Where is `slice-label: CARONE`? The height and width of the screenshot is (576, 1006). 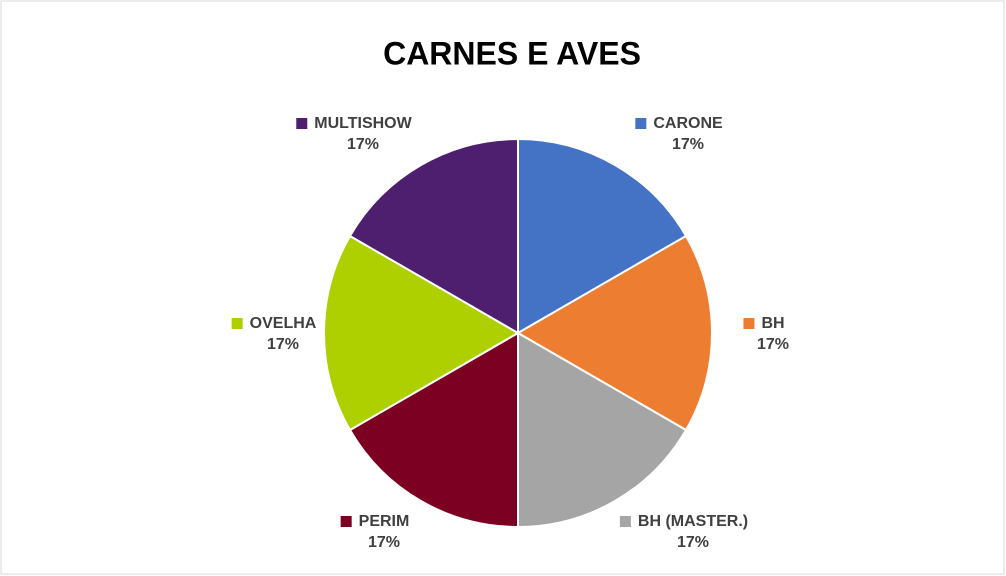 slice-label: CARONE is located at coordinates (688, 123).